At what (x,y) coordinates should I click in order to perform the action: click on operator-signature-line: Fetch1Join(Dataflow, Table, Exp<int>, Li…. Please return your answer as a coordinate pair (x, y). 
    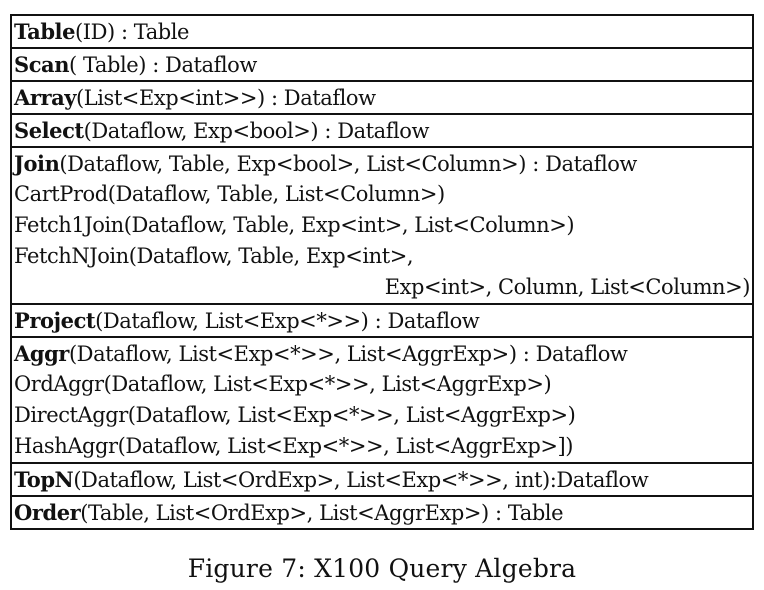
    Looking at the image, I should click on (383, 225).